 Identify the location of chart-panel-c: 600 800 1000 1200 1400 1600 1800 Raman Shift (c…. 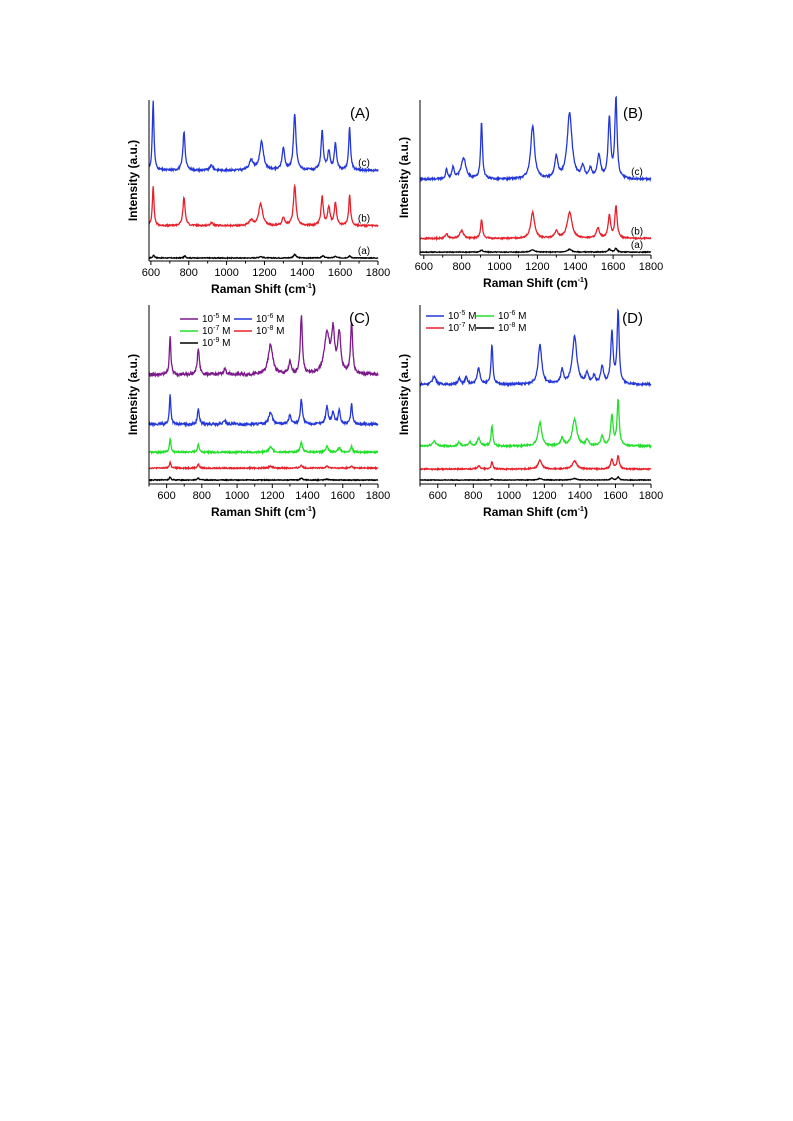
(258, 412).